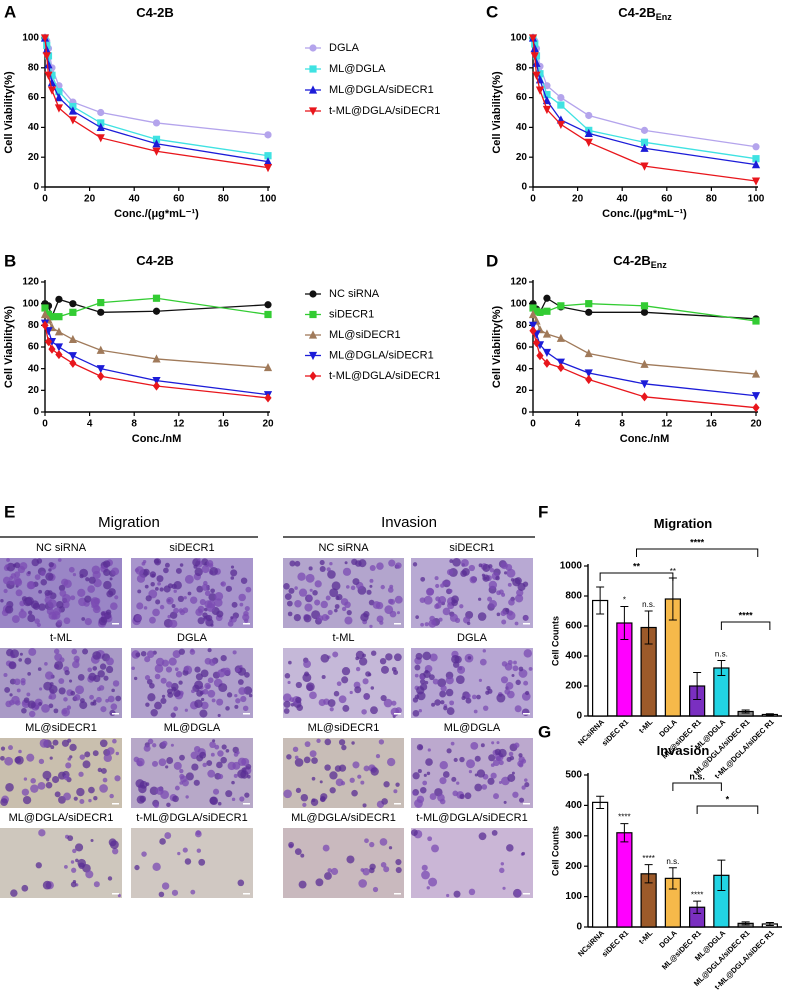  What do you see at coordinates (573, 866) in the screenshot?
I see `y-tick-label: 200` at bounding box center [573, 866].